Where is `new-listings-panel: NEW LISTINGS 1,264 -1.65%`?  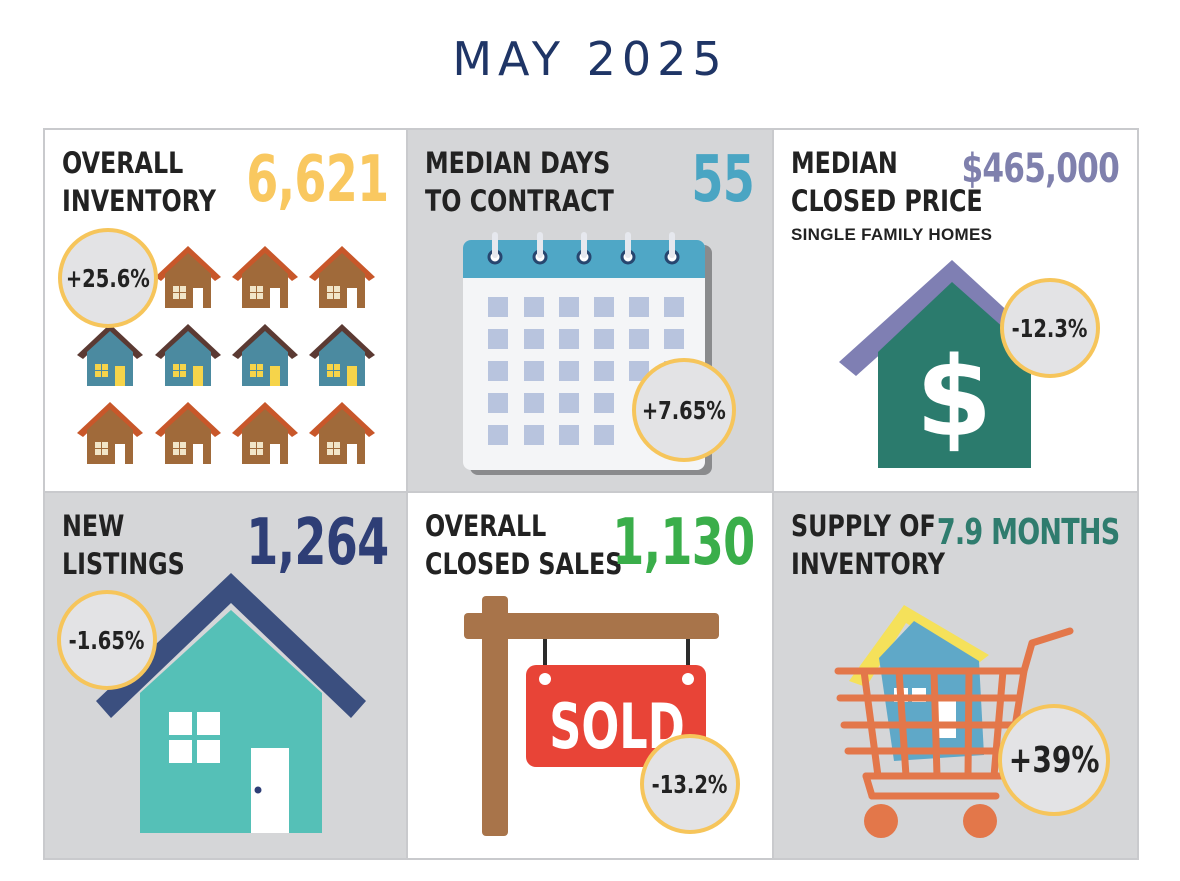
new-listings-panel: NEW LISTINGS 1,264 -1.65% is located at coordinates (225, 675).